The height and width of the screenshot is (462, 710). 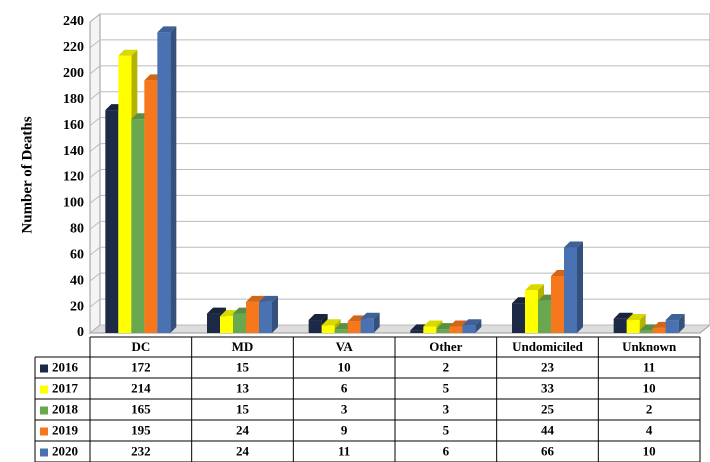 I want to click on legend-label: 2017, so click(x=65, y=387).